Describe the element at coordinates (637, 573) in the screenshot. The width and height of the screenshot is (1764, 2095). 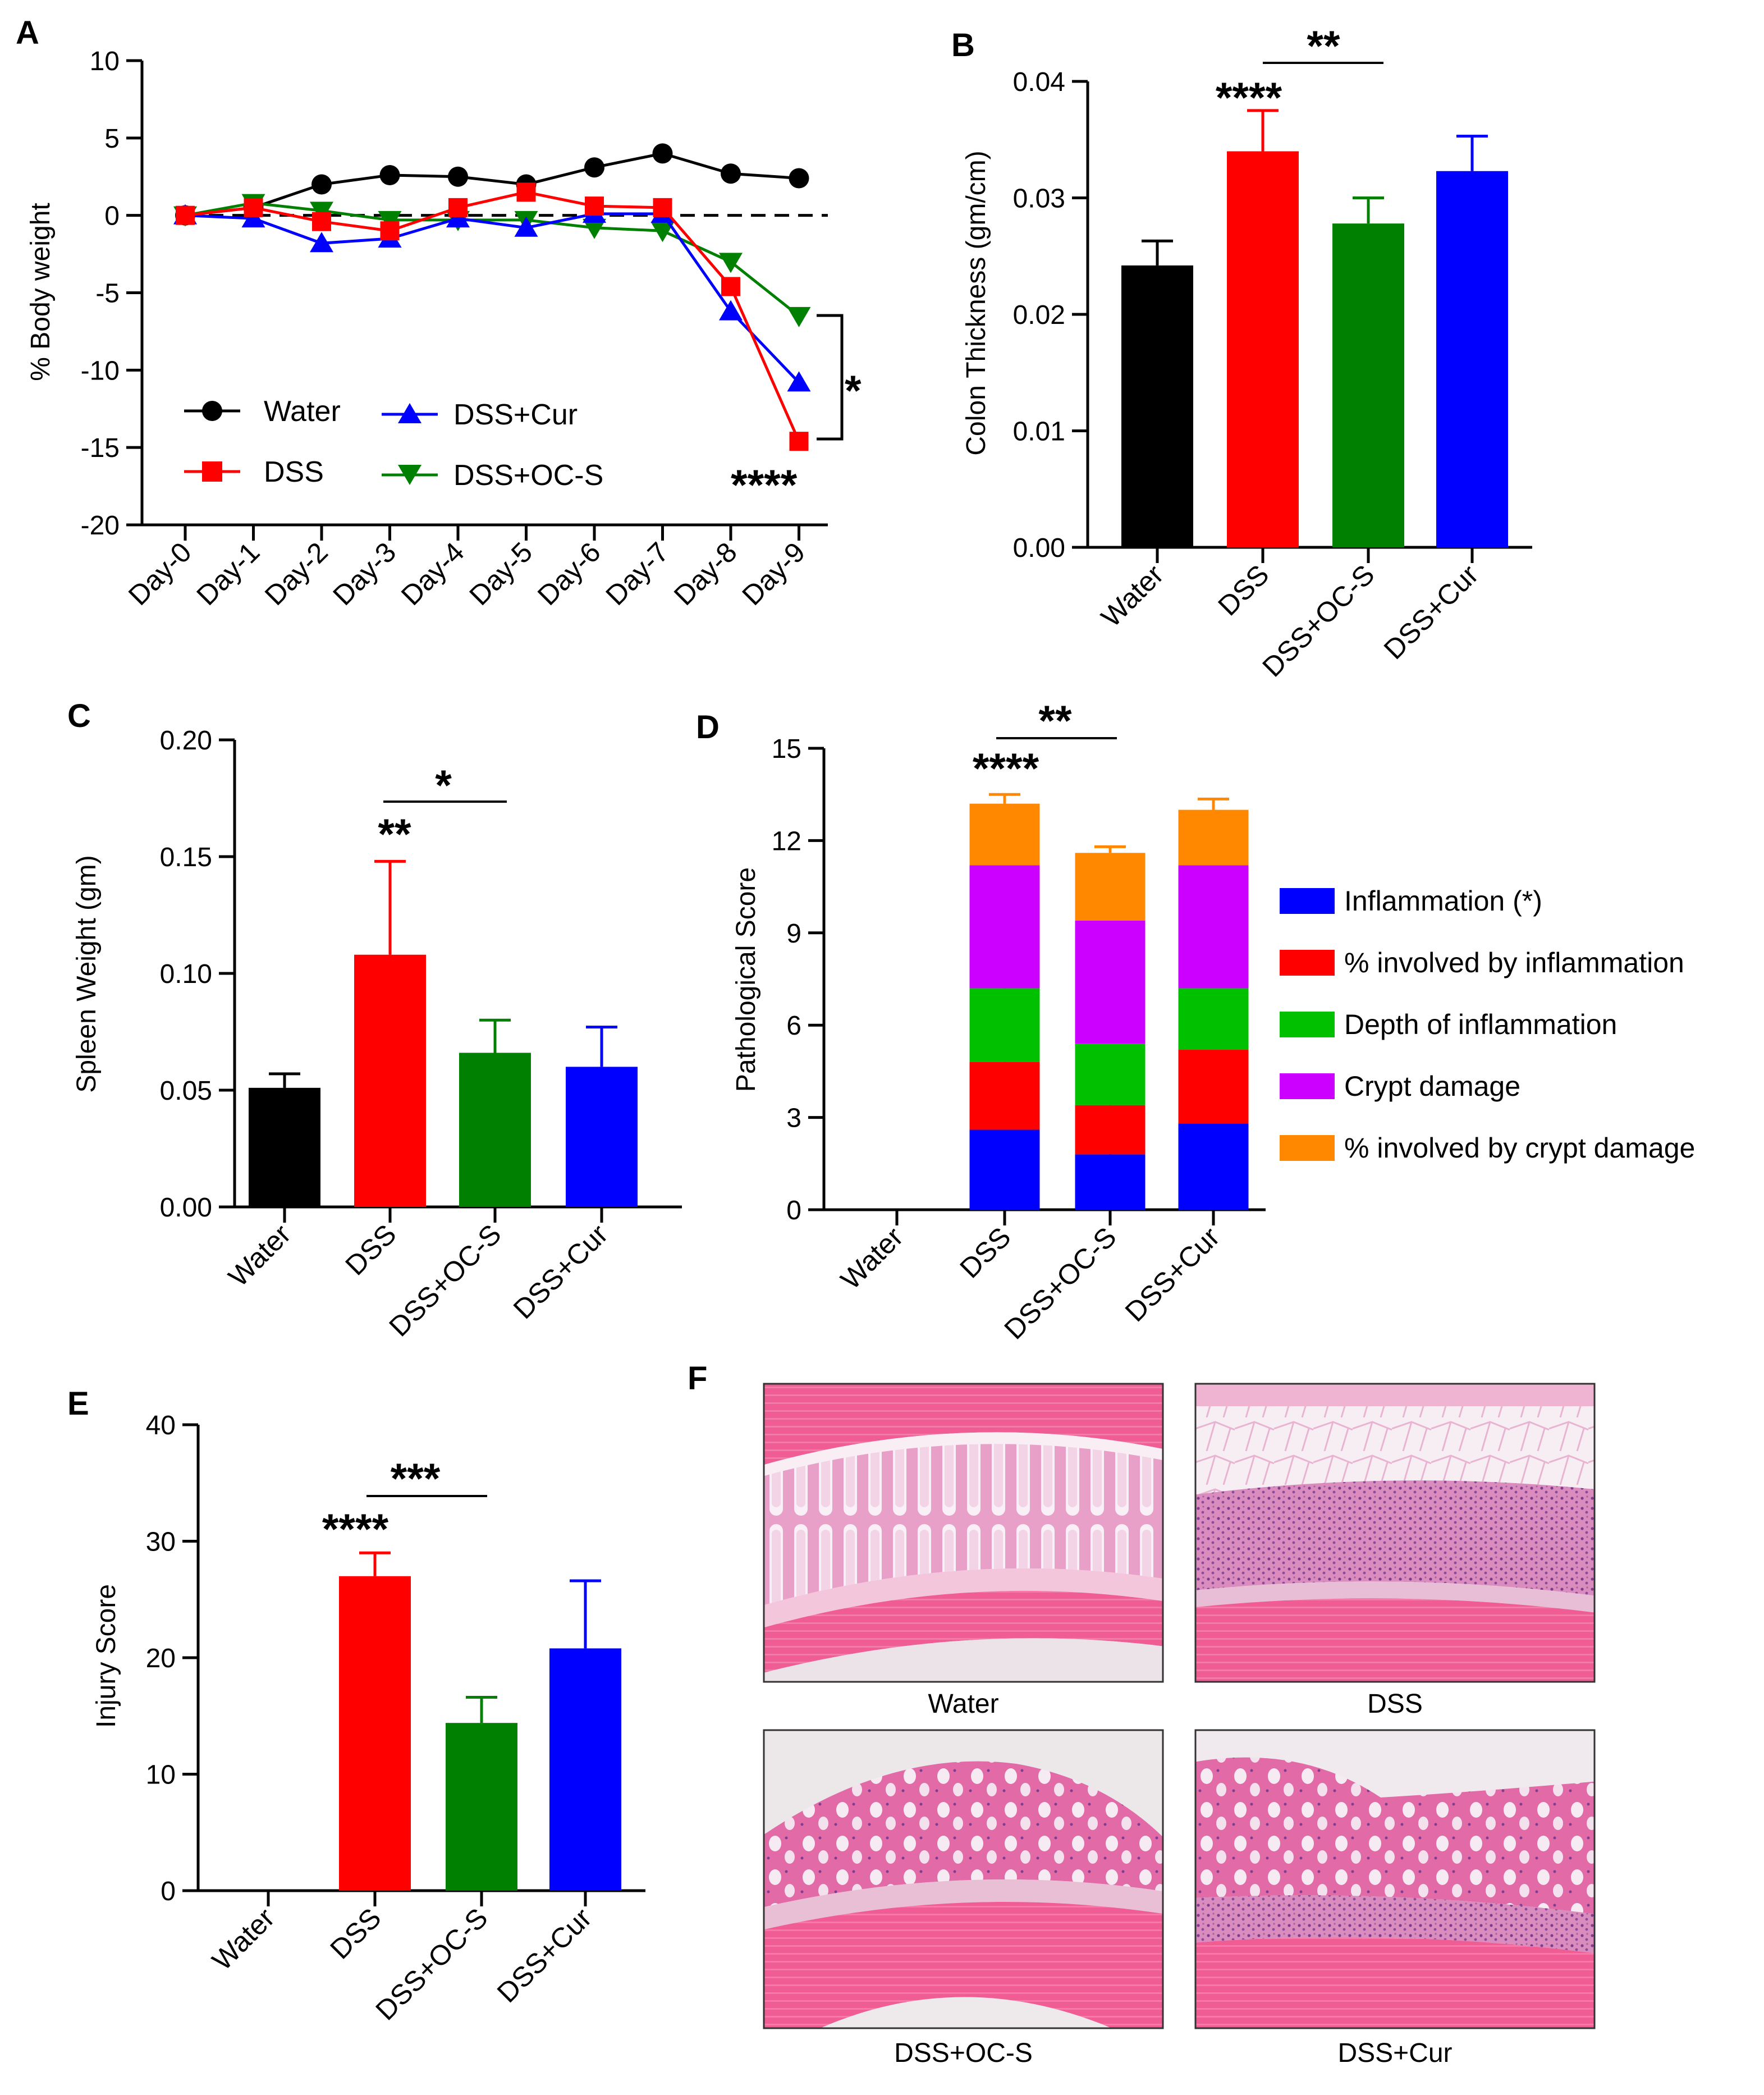
I see `panel-a-xtick-label-day-7: Day-7` at that location.